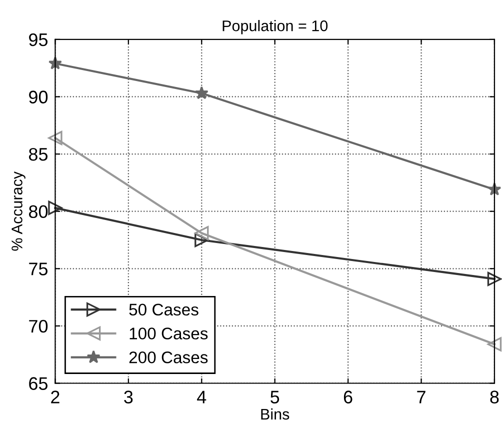  I want to click on x-tick-label: 5, so click(275, 397).